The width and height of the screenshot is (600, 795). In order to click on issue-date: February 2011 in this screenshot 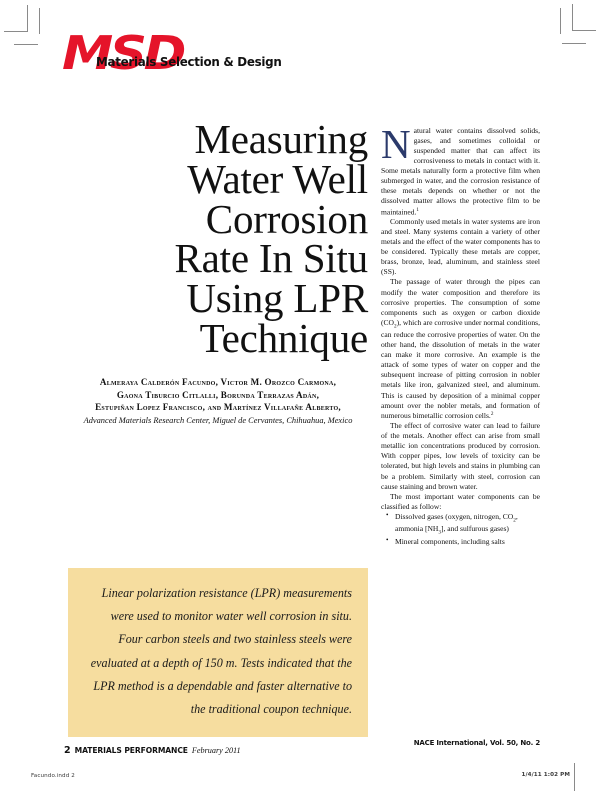, I will do `click(216, 750)`.